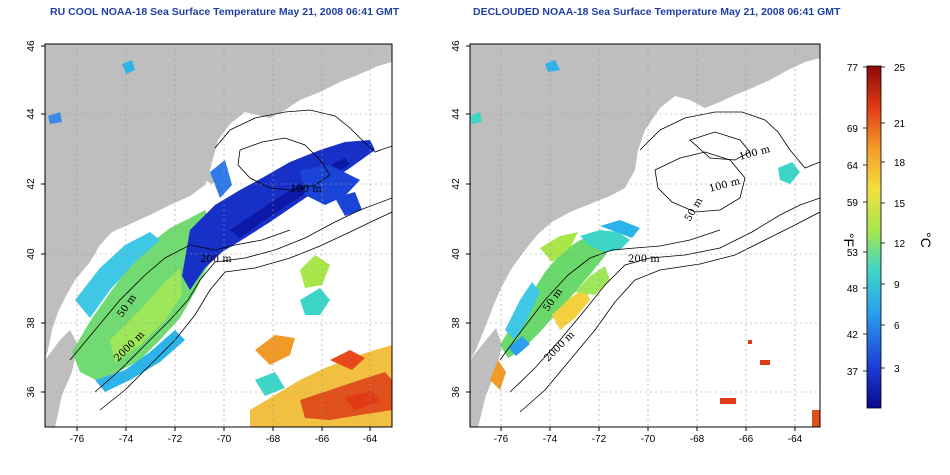 This screenshot has height=475, width=950. Describe the element at coordinates (900, 244) in the screenshot. I see `celsius-tick: 12` at that location.